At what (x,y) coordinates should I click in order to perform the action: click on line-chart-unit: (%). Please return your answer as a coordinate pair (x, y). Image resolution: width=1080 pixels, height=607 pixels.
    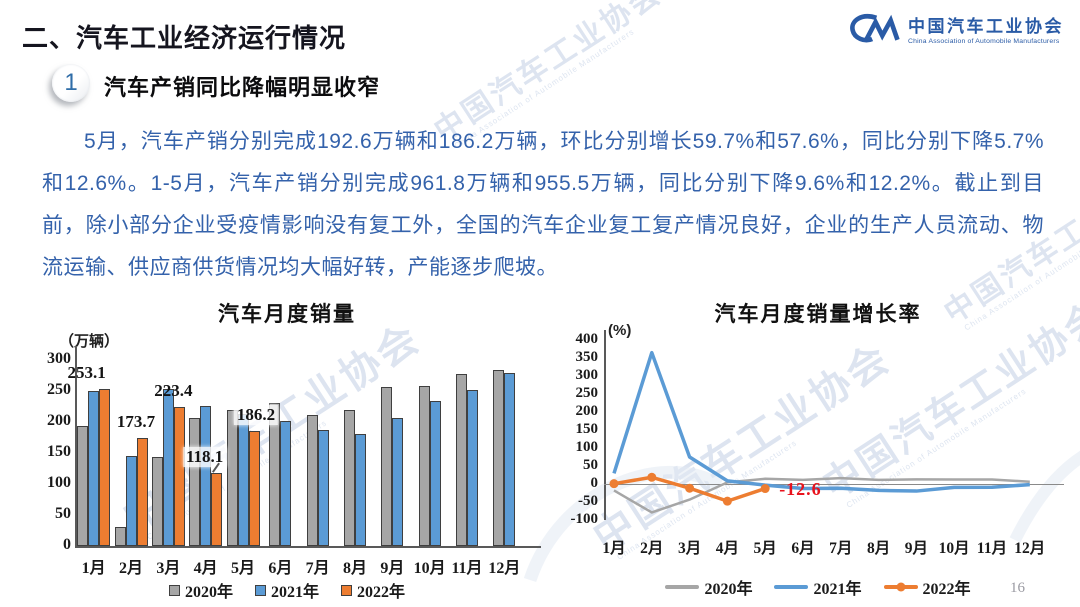
    Looking at the image, I should click on (620, 330).